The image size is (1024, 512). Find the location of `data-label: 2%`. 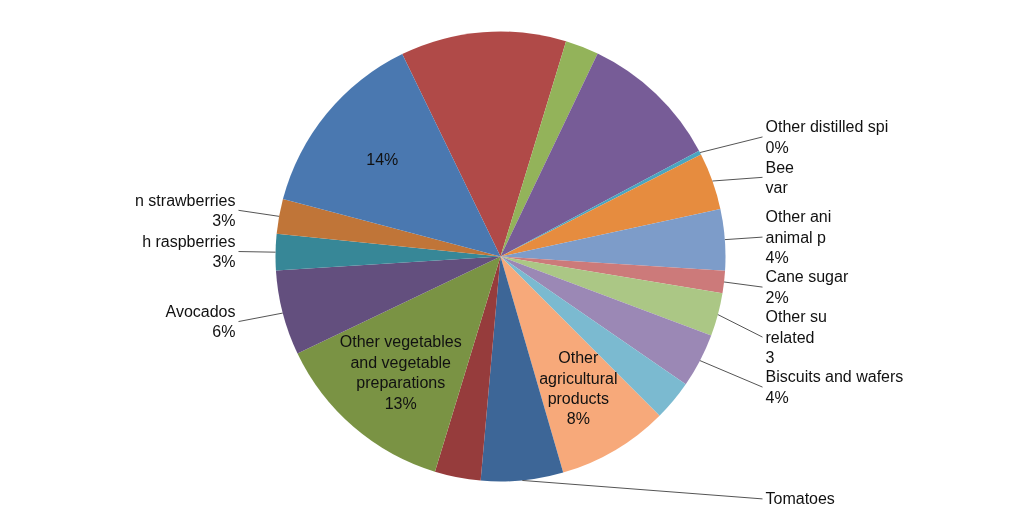

data-label: 2% is located at coordinates (777, 297).